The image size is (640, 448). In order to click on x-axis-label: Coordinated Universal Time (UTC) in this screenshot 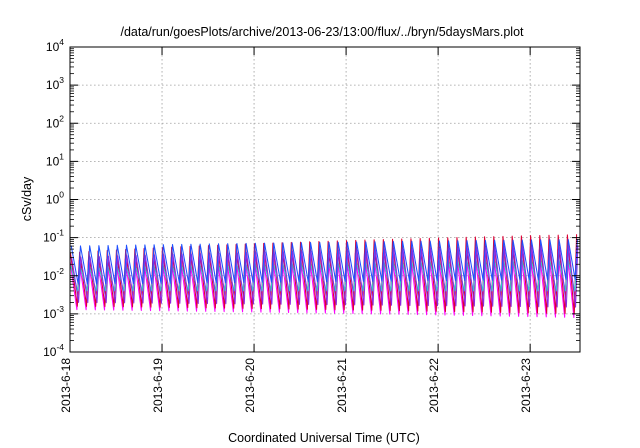, I will do `click(324, 438)`.